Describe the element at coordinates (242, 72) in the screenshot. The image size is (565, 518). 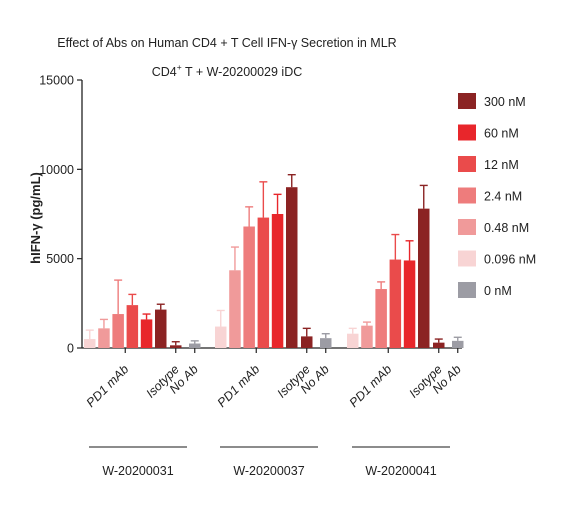
I see `subtitle-suffix: T + W-20200029 iDC` at that location.